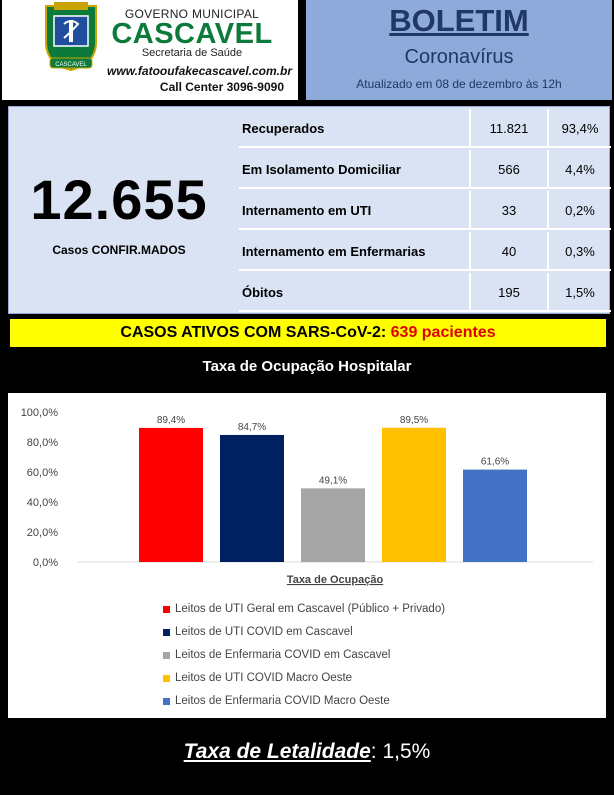  What do you see at coordinates (378, 678) in the screenshot?
I see `legend-item: Leitos de UTI COVID Macro Oeste` at bounding box center [378, 678].